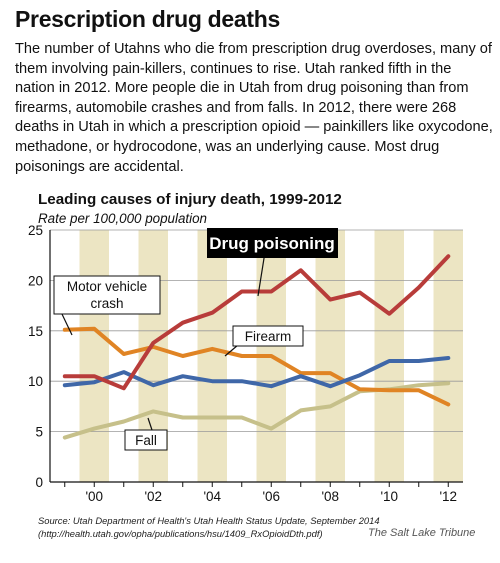  I want to click on drug-label-box, so click(272, 243).